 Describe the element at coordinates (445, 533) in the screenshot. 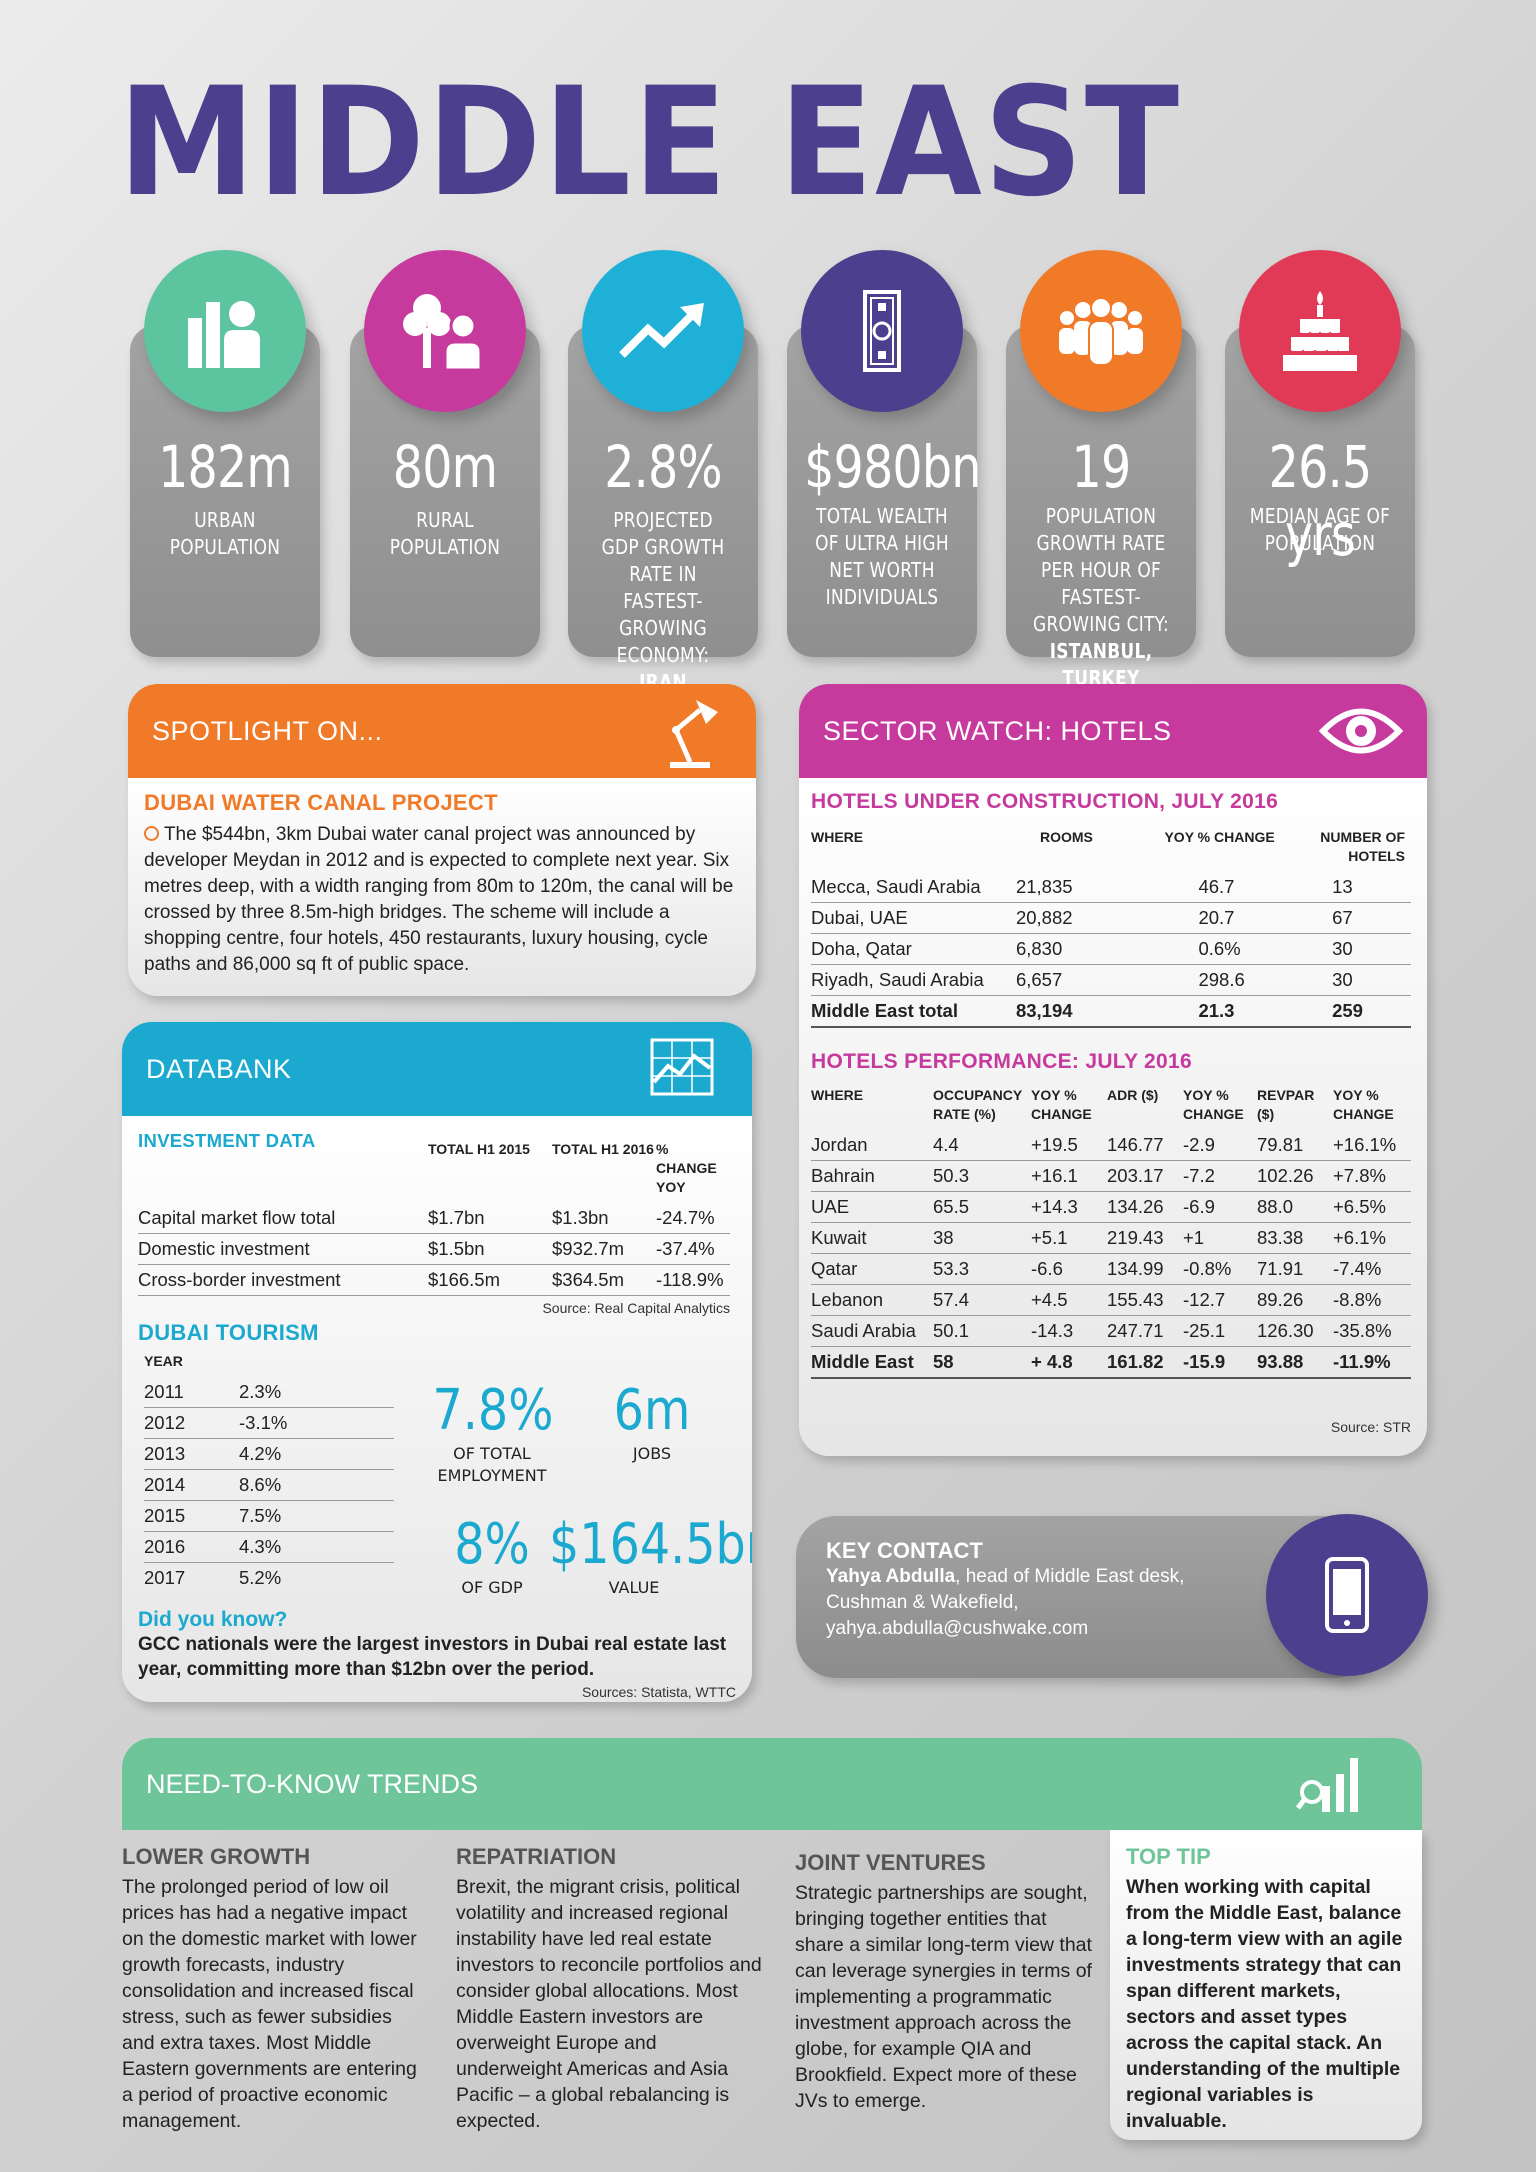

I see `stat-label: RURAL POPULATION` at that location.